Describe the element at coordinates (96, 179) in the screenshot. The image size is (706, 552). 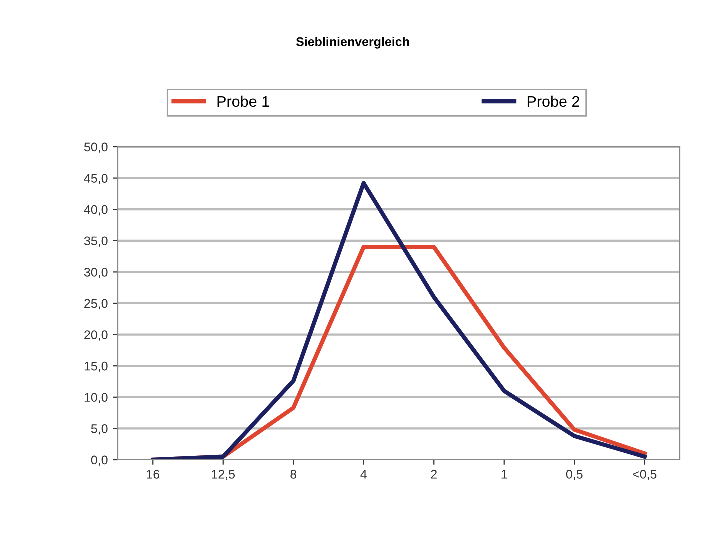
I see `y-tick-label: 45,0` at that location.